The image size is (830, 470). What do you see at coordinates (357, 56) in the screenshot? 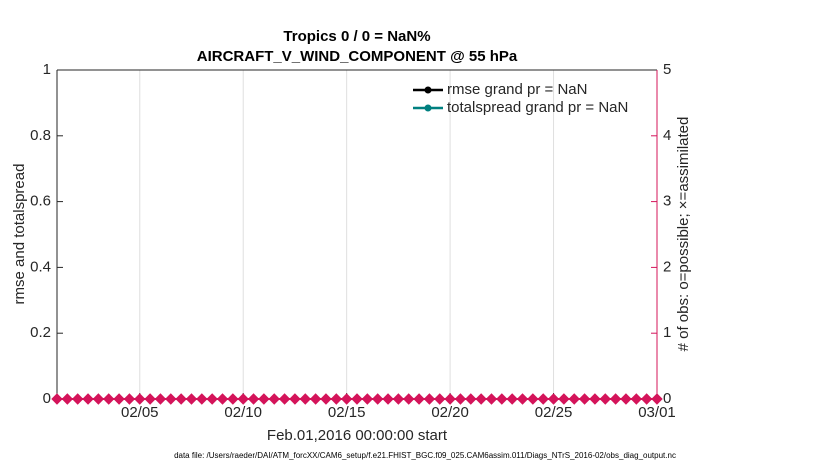
I see `chart-subtitle: AIRCRAFT_V_WIND_COMPONENT @ 55 hPa` at bounding box center [357, 56].